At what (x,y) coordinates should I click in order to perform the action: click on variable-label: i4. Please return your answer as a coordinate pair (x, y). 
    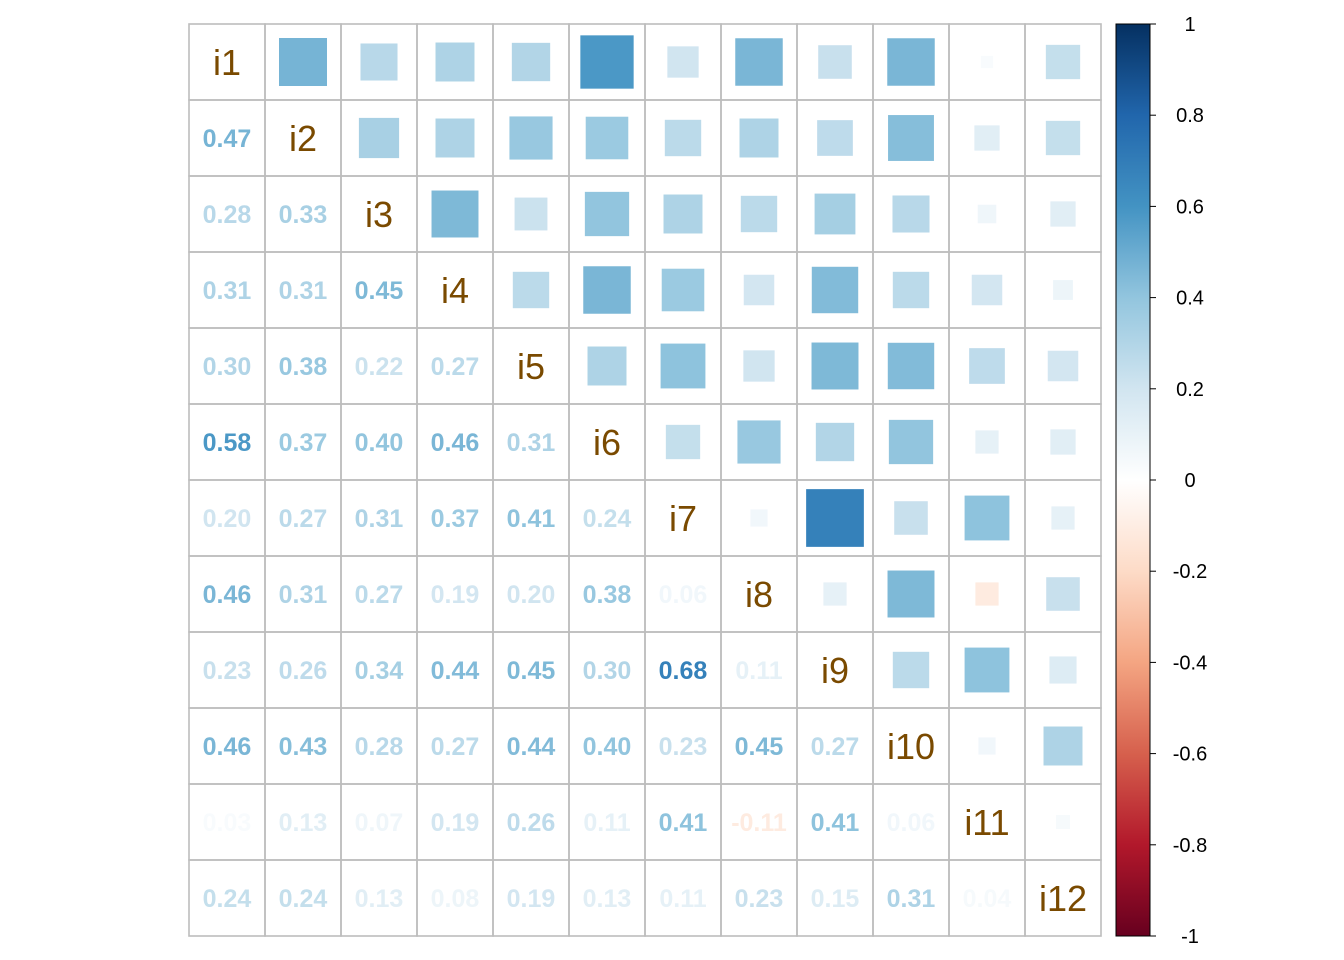
    Looking at the image, I should click on (455, 290).